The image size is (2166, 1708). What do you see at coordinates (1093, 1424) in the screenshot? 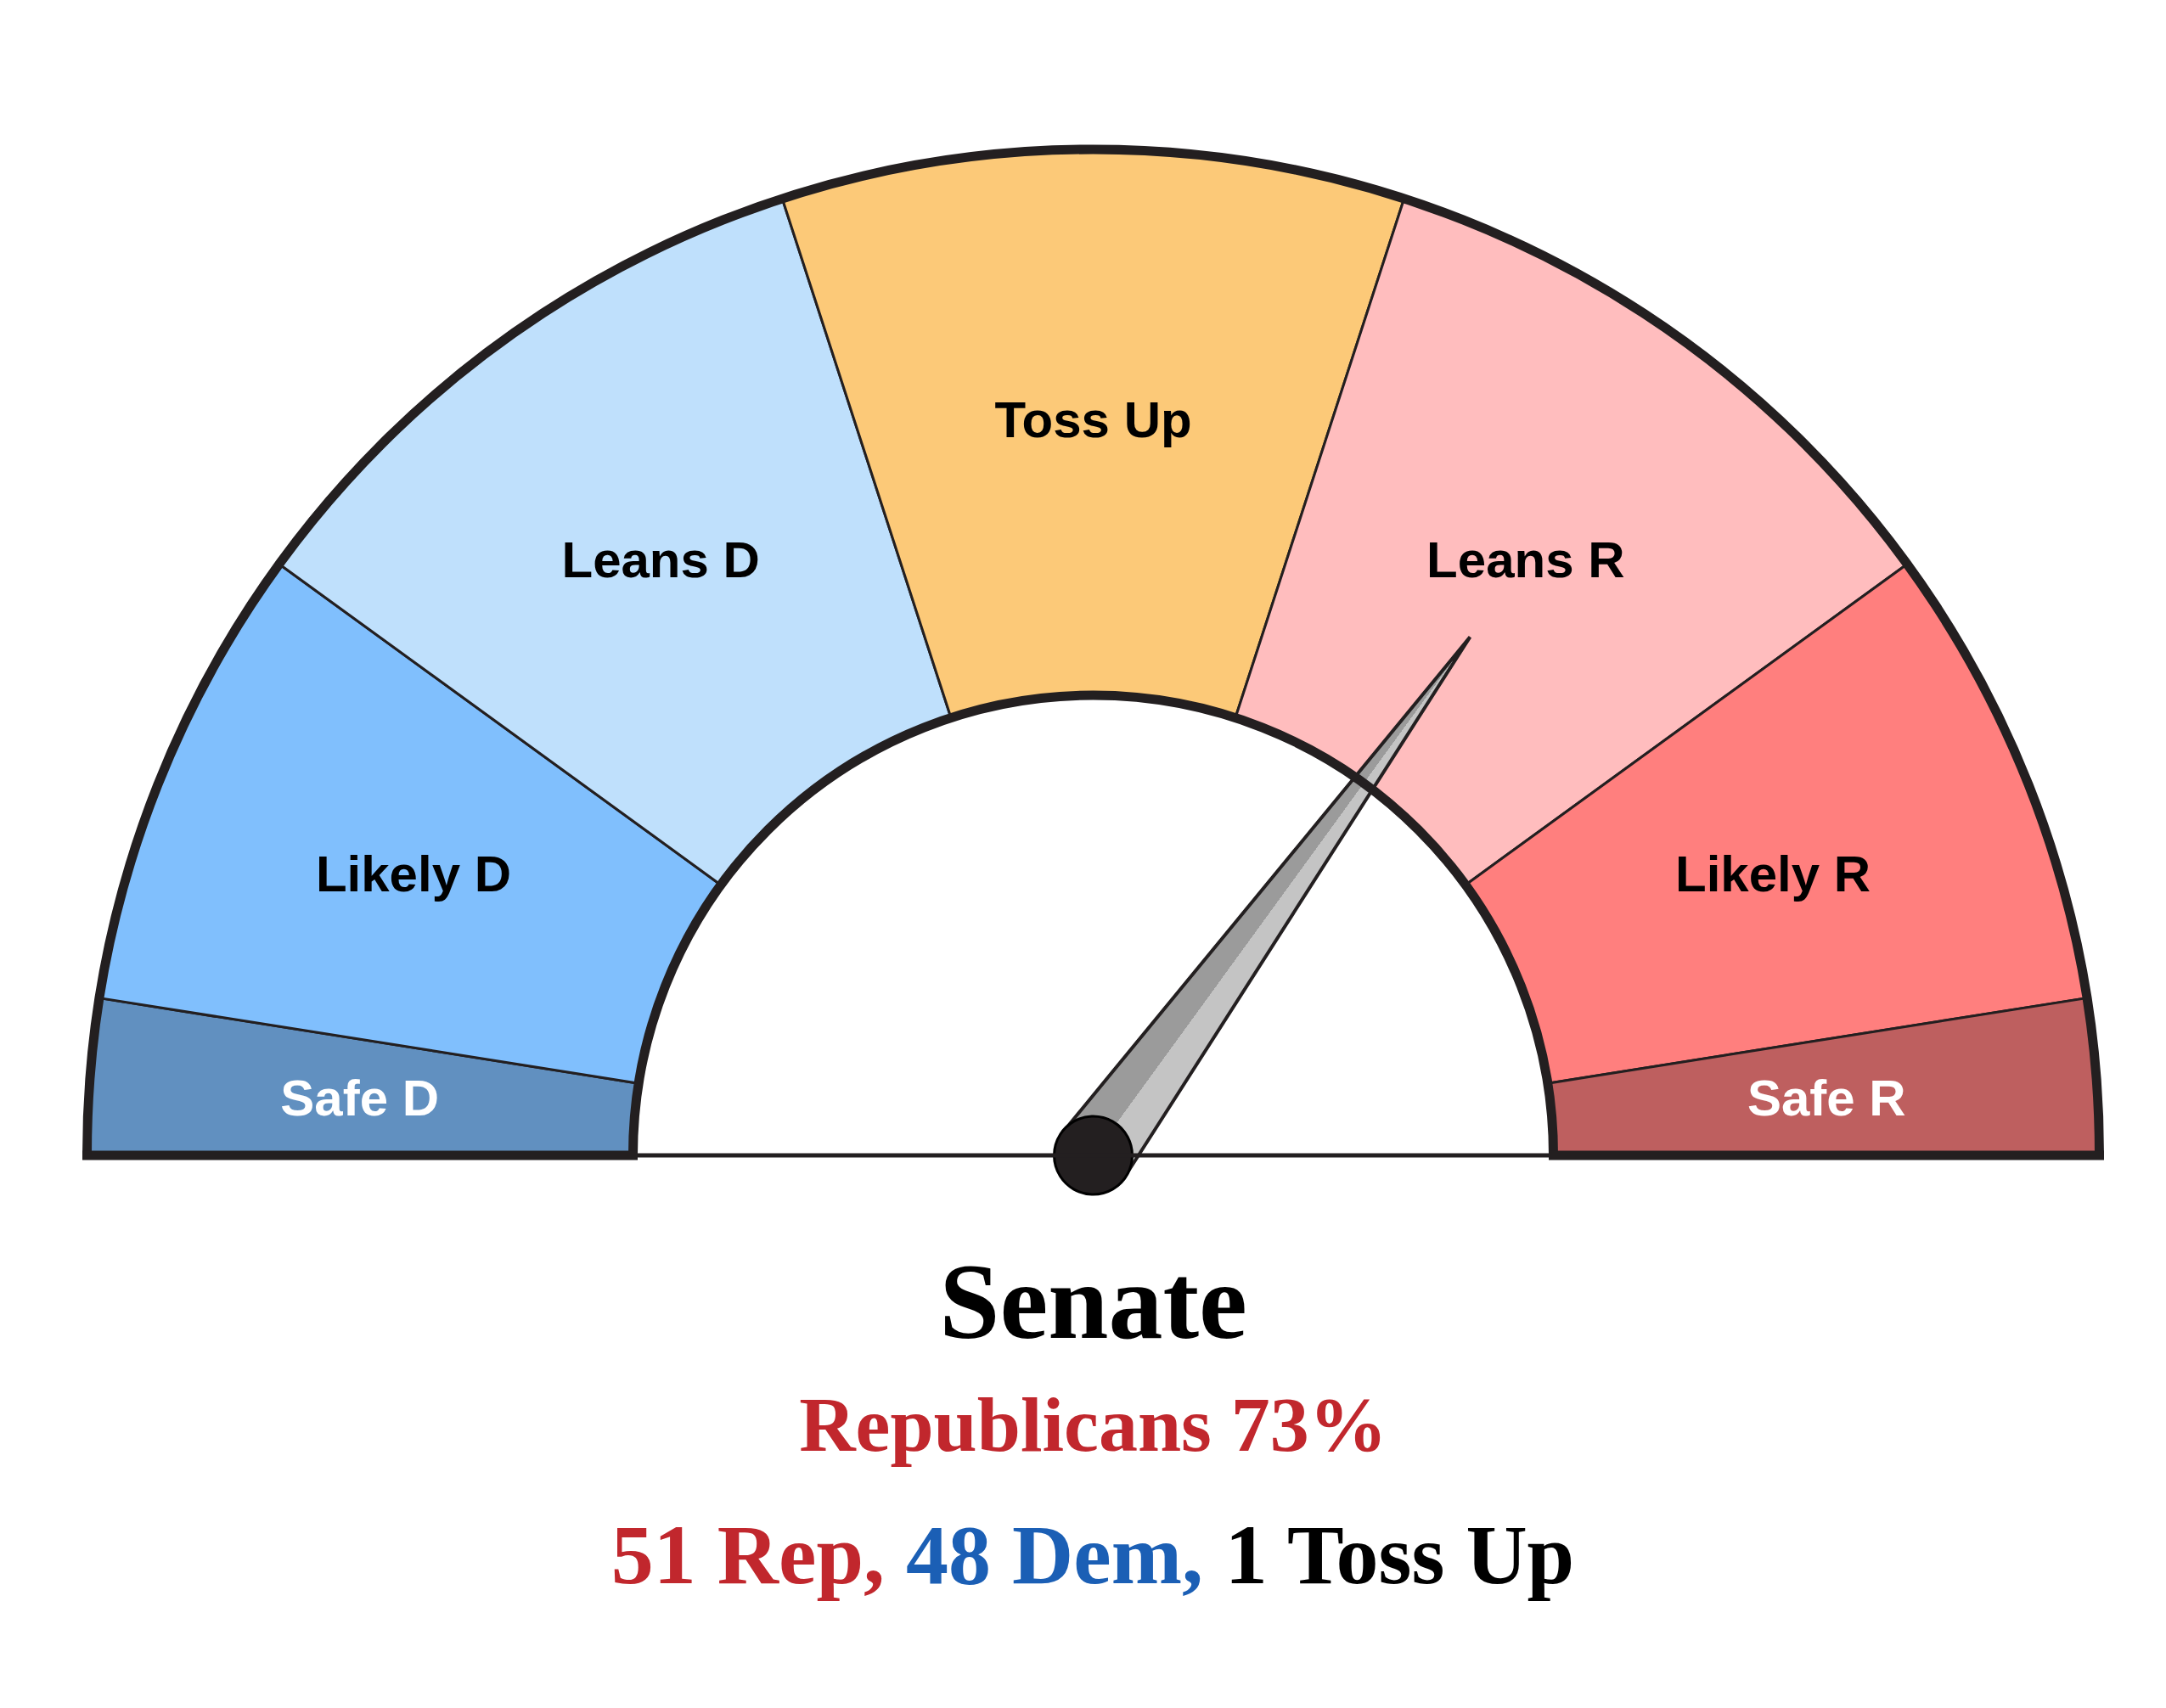
I see `text: Republicans 73%` at bounding box center [1093, 1424].